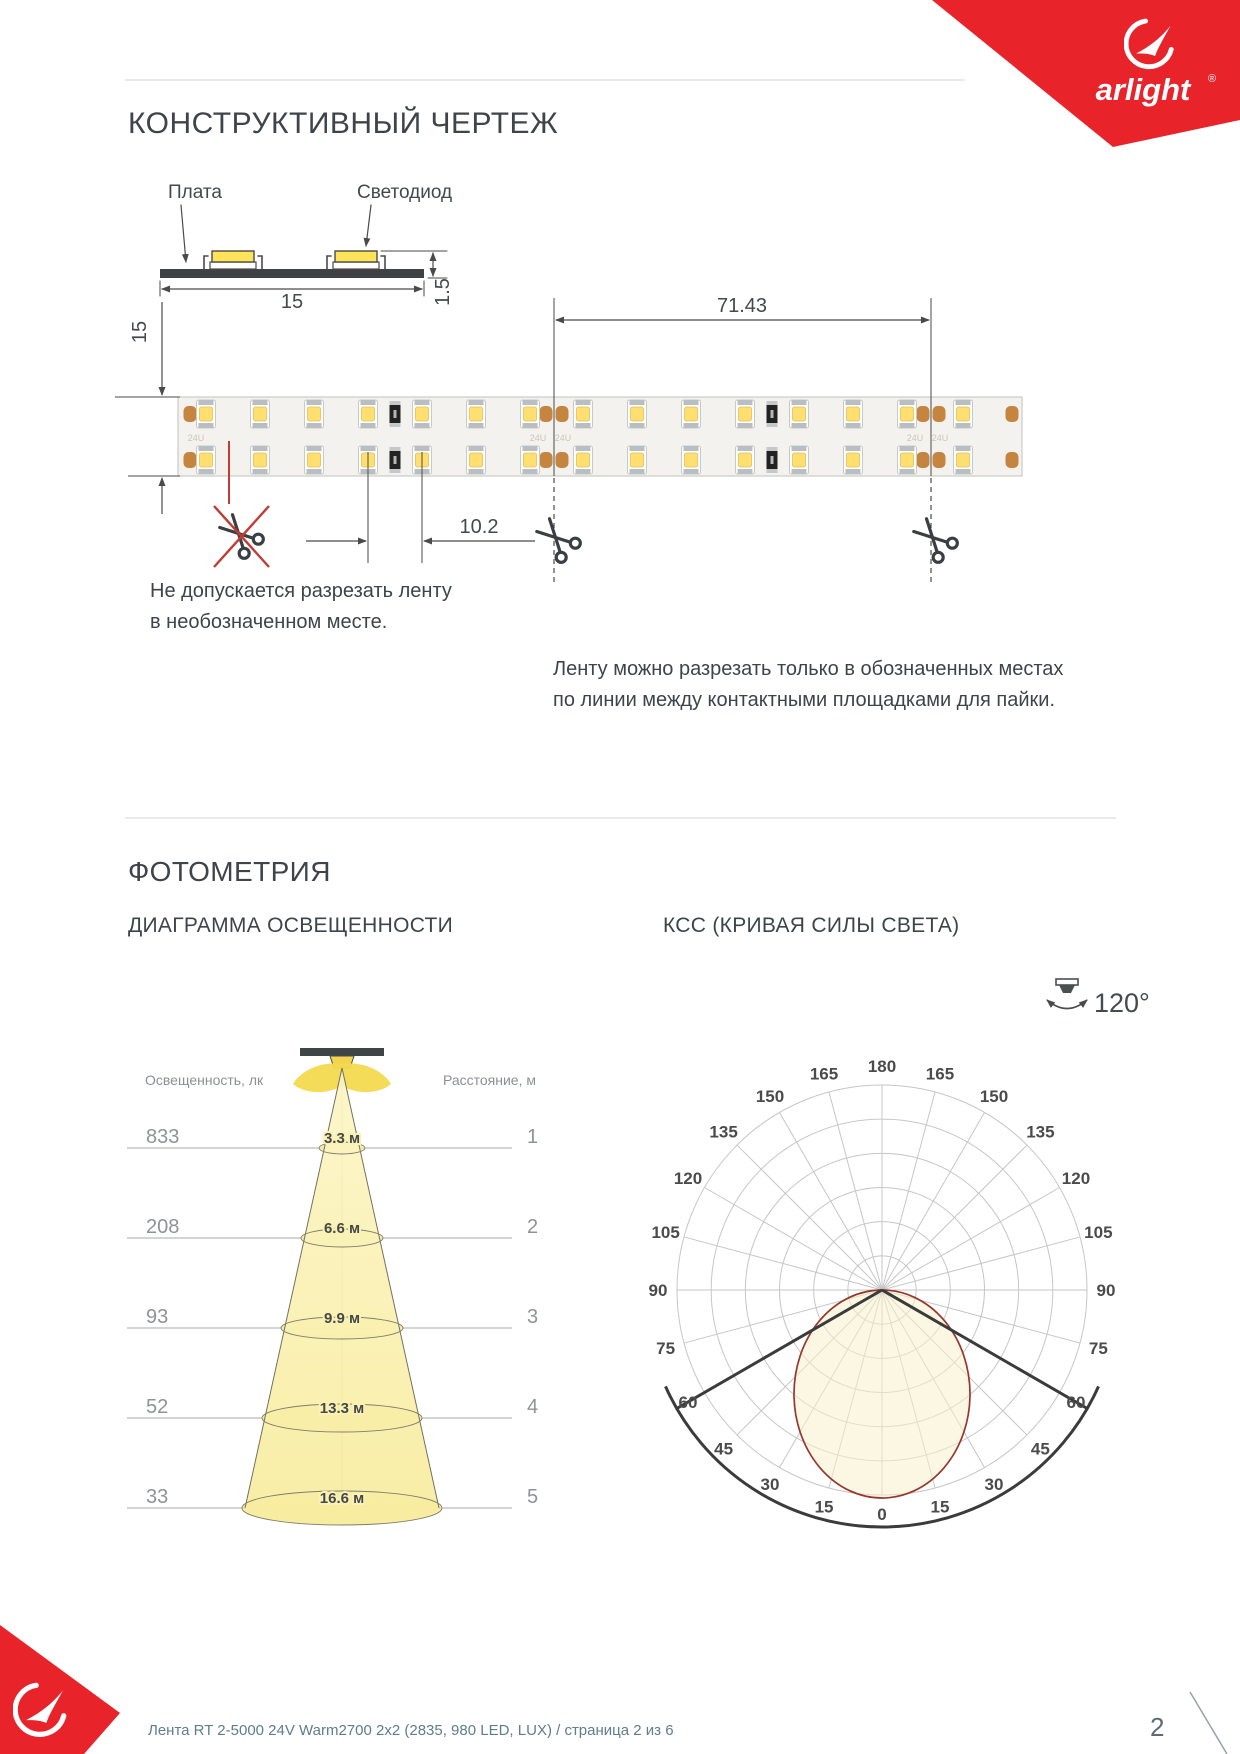  What do you see at coordinates (195, 192) in the screenshot?
I see `board-label: Плата` at bounding box center [195, 192].